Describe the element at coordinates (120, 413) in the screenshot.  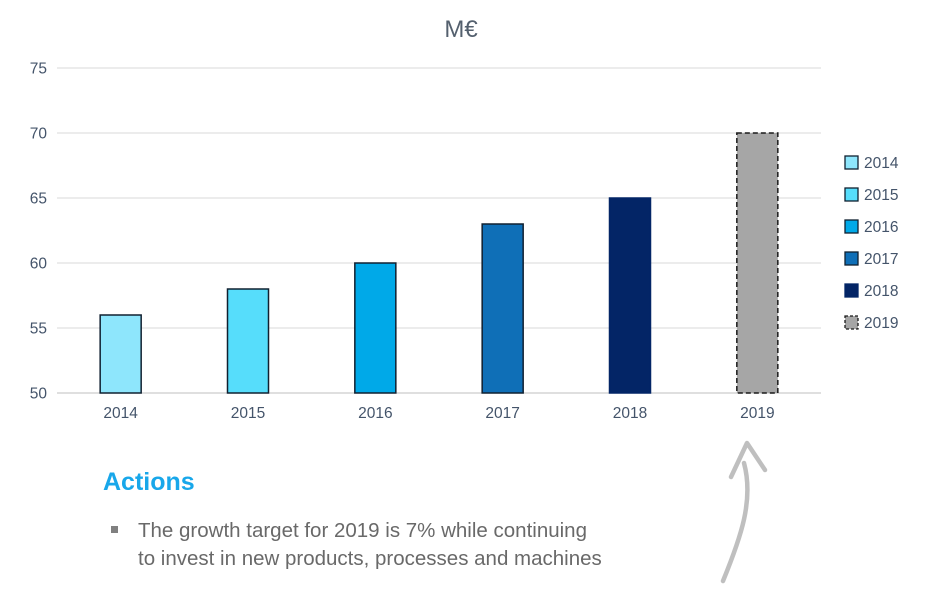
I see `x-tick-label-2014: 2014` at that location.